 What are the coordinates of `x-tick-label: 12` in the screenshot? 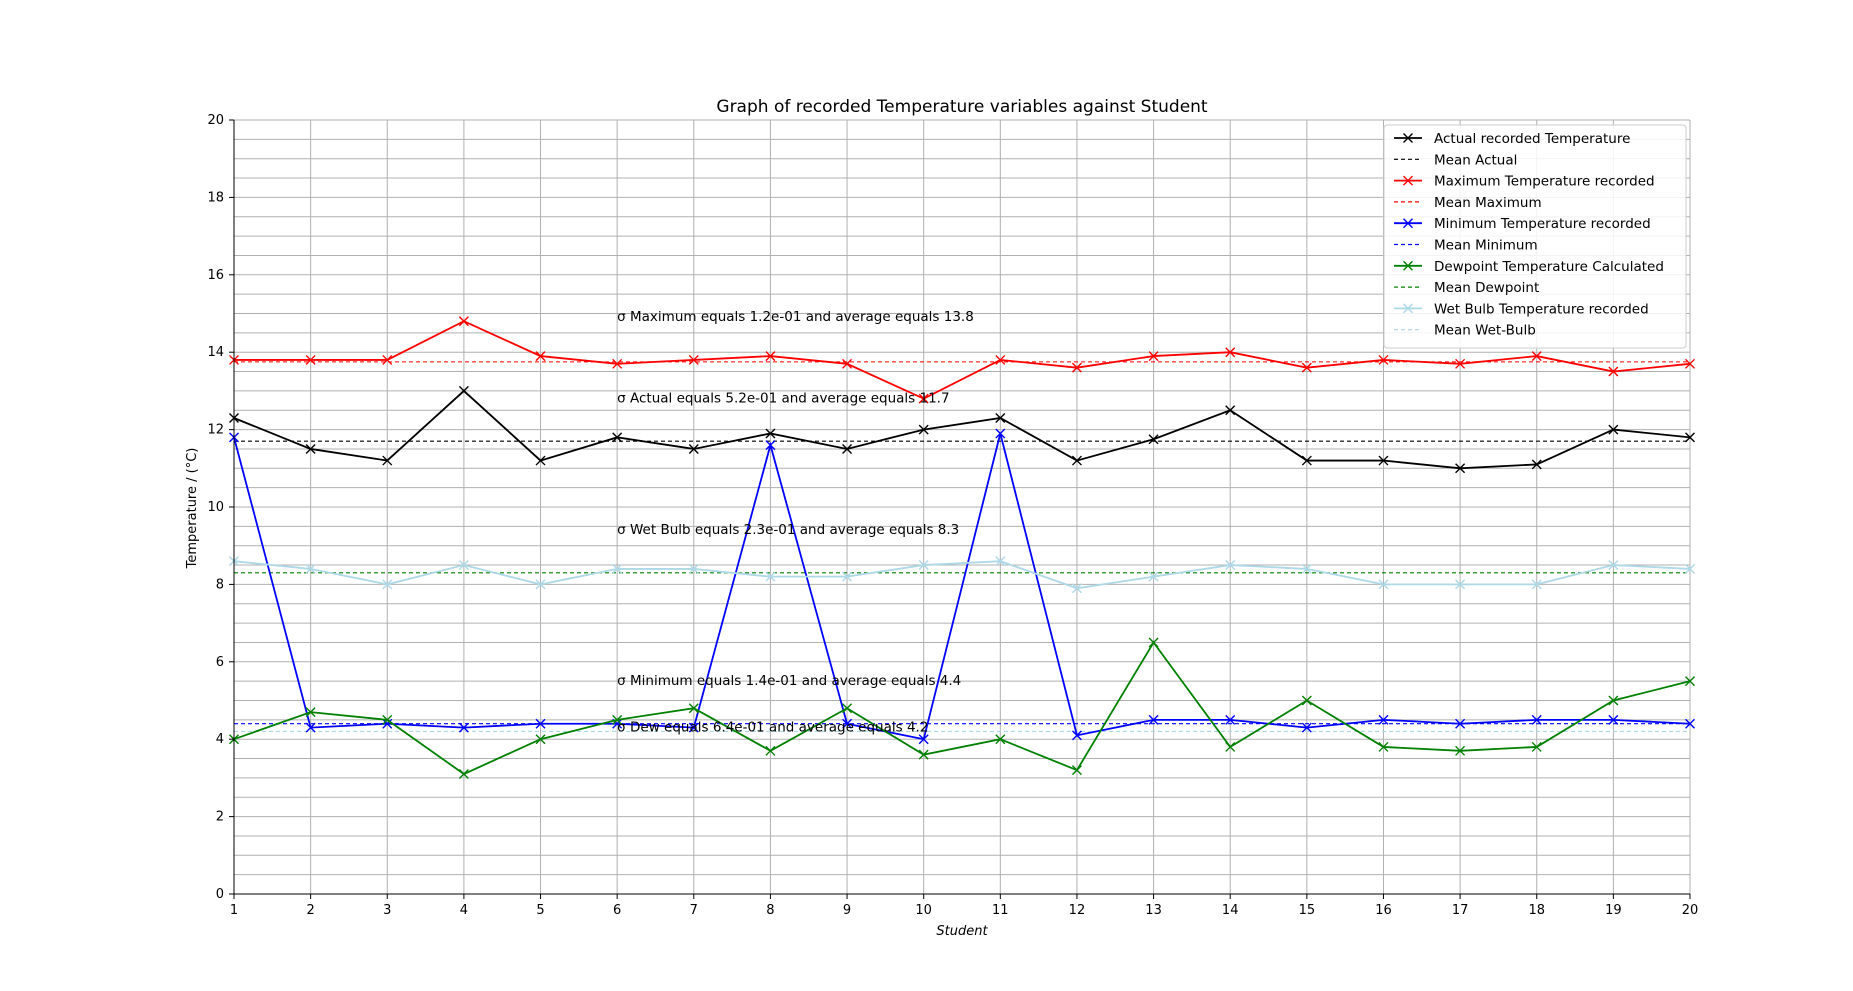 It's located at (1077, 910).